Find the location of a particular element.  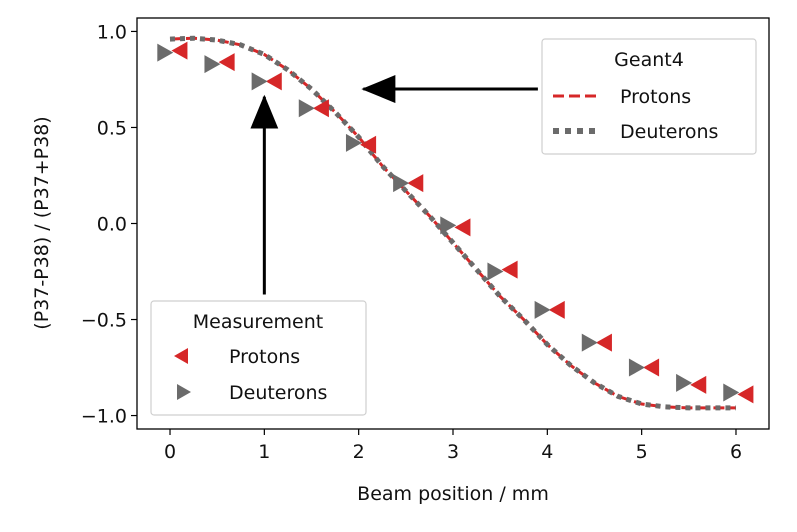

legend-geant4-title: Geant4 is located at coordinates (649, 60).